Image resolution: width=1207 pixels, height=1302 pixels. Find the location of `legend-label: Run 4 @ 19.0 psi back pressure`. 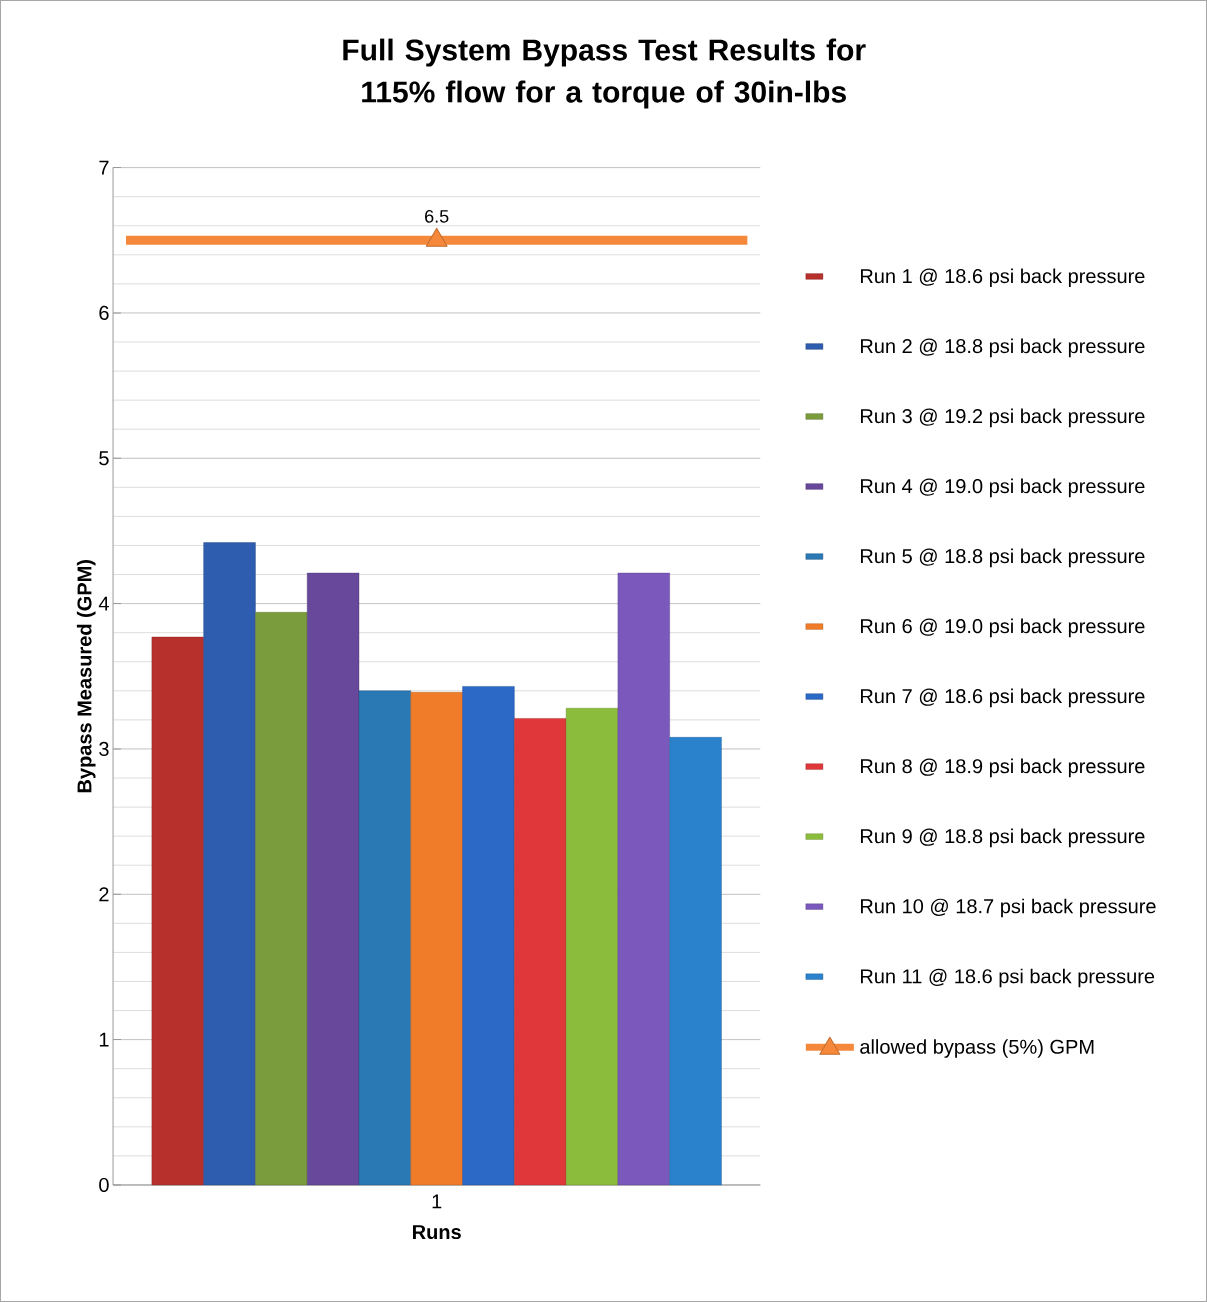

legend-label: Run 4 @ 19.0 psi back pressure is located at coordinates (1003, 488).